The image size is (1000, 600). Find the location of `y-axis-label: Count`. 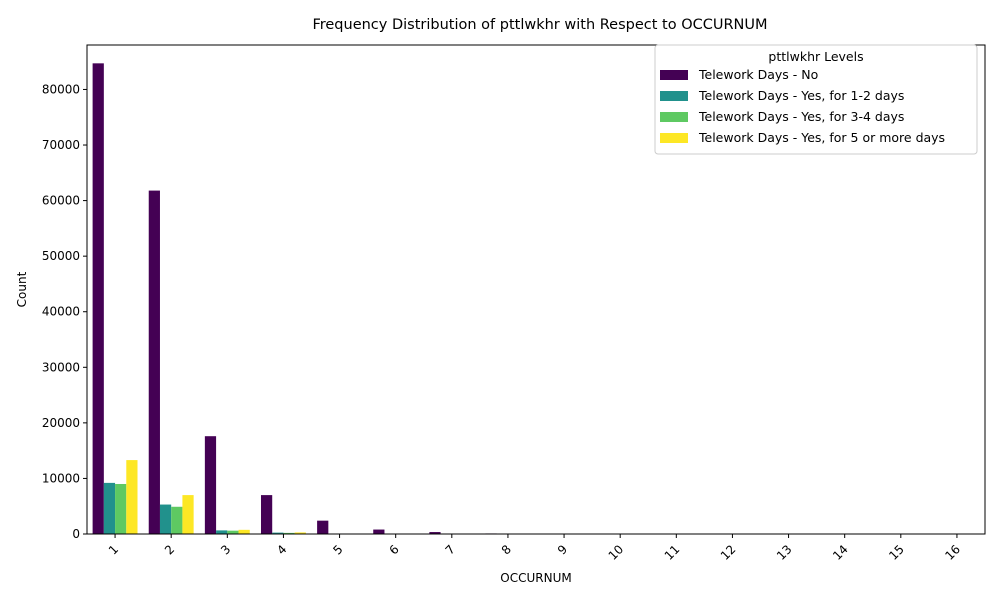

y-axis-label: Count is located at coordinates (22, 289).